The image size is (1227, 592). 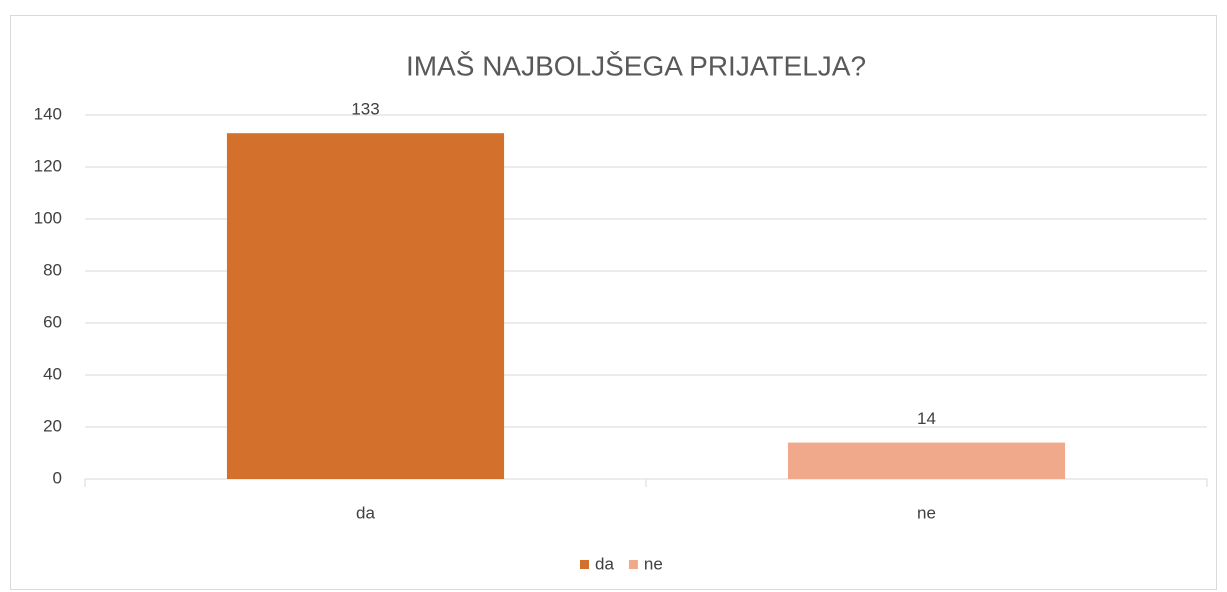 What do you see at coordinates (48, 113) in the screenshot?
I see `y-tick-label: 140` at bounding box center [48, 113].